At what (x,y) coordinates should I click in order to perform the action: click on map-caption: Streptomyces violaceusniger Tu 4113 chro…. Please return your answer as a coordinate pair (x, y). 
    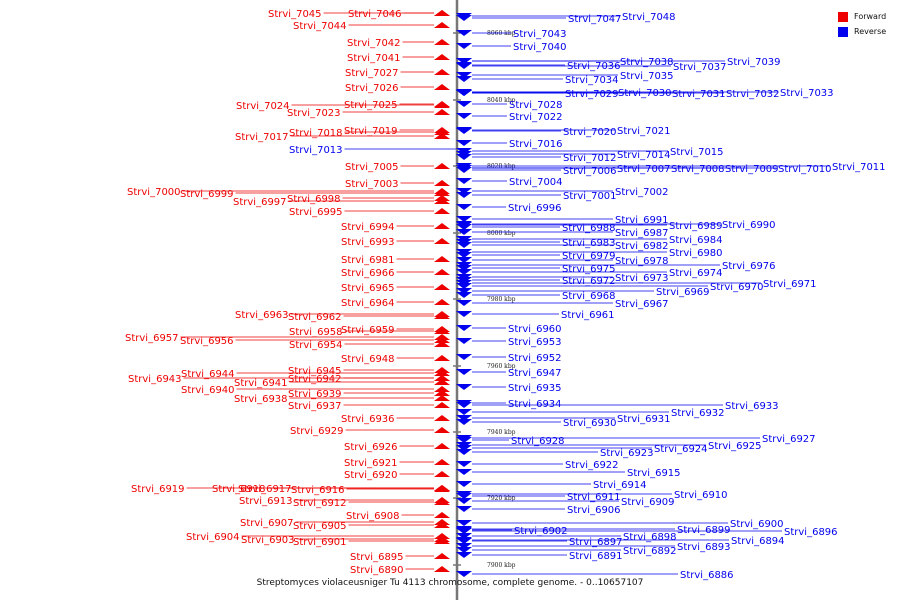
    Looking at the image, I should click on (450, 583).